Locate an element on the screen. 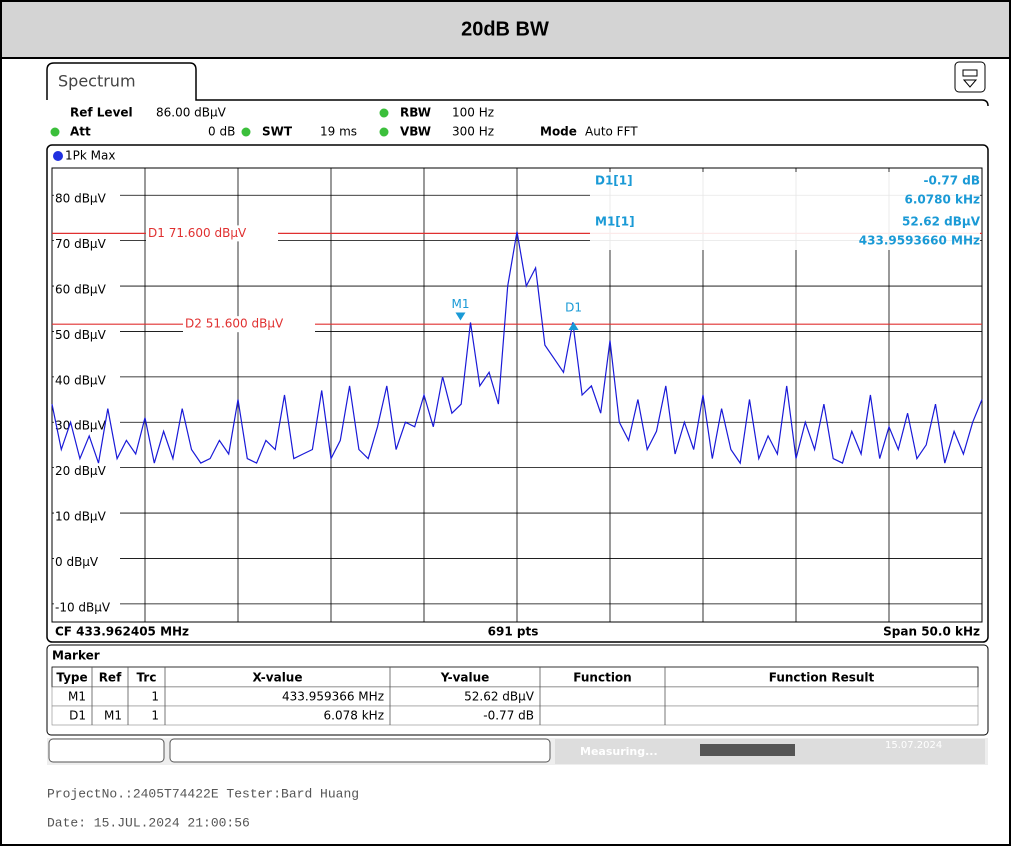 The width and height of the screenshot is (1011, 846). reference-label: D2 51.600 dBµV is located at coordinates (234, 324).